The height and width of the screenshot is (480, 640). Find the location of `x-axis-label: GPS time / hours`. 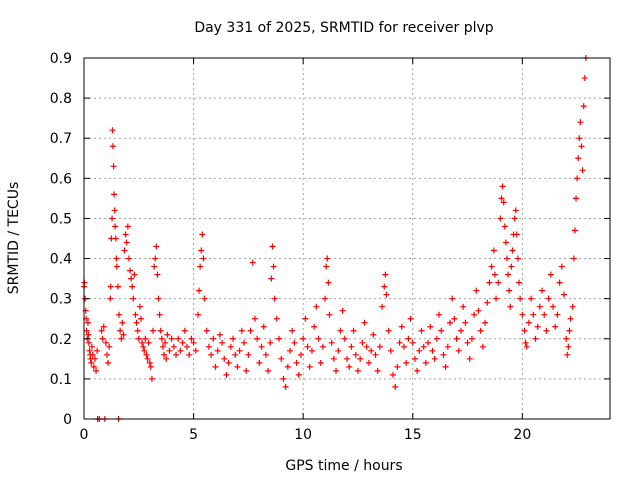

x-axis-label: GPS time / hours is located at coordinates (343, 466).